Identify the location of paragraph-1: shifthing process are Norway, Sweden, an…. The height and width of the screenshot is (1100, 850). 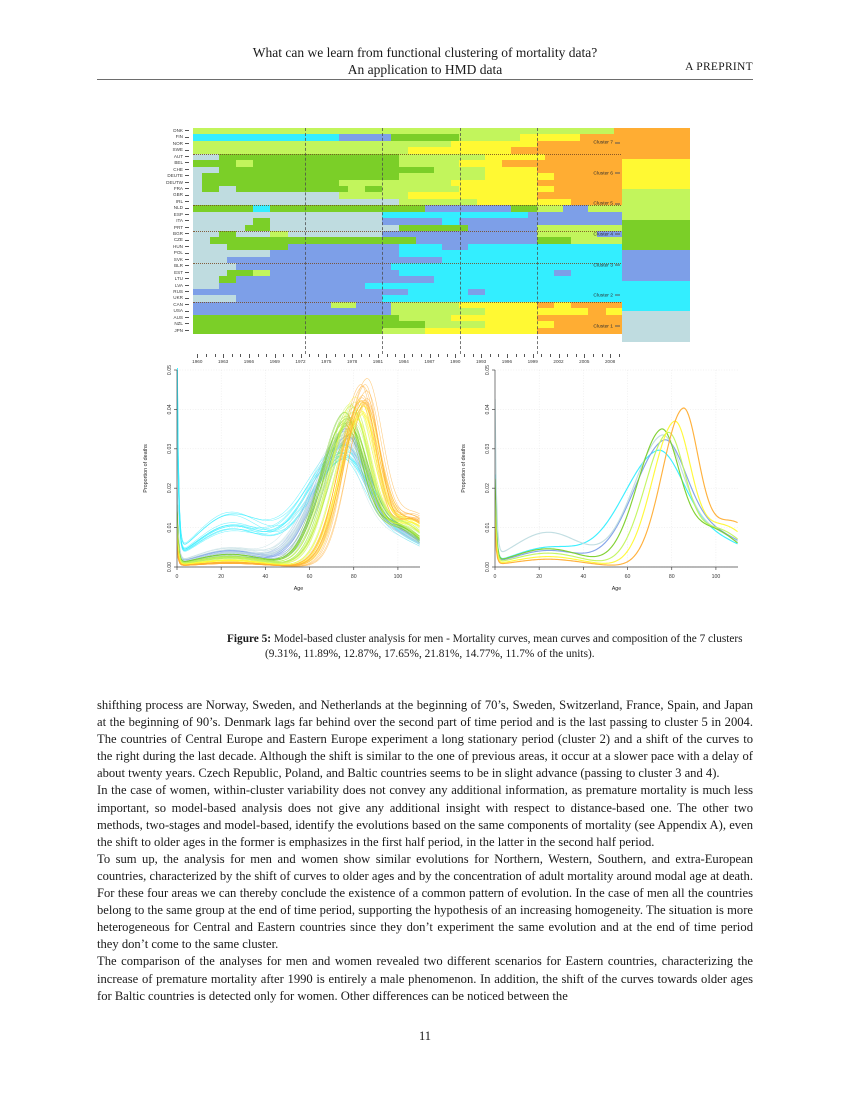
(425, 739).